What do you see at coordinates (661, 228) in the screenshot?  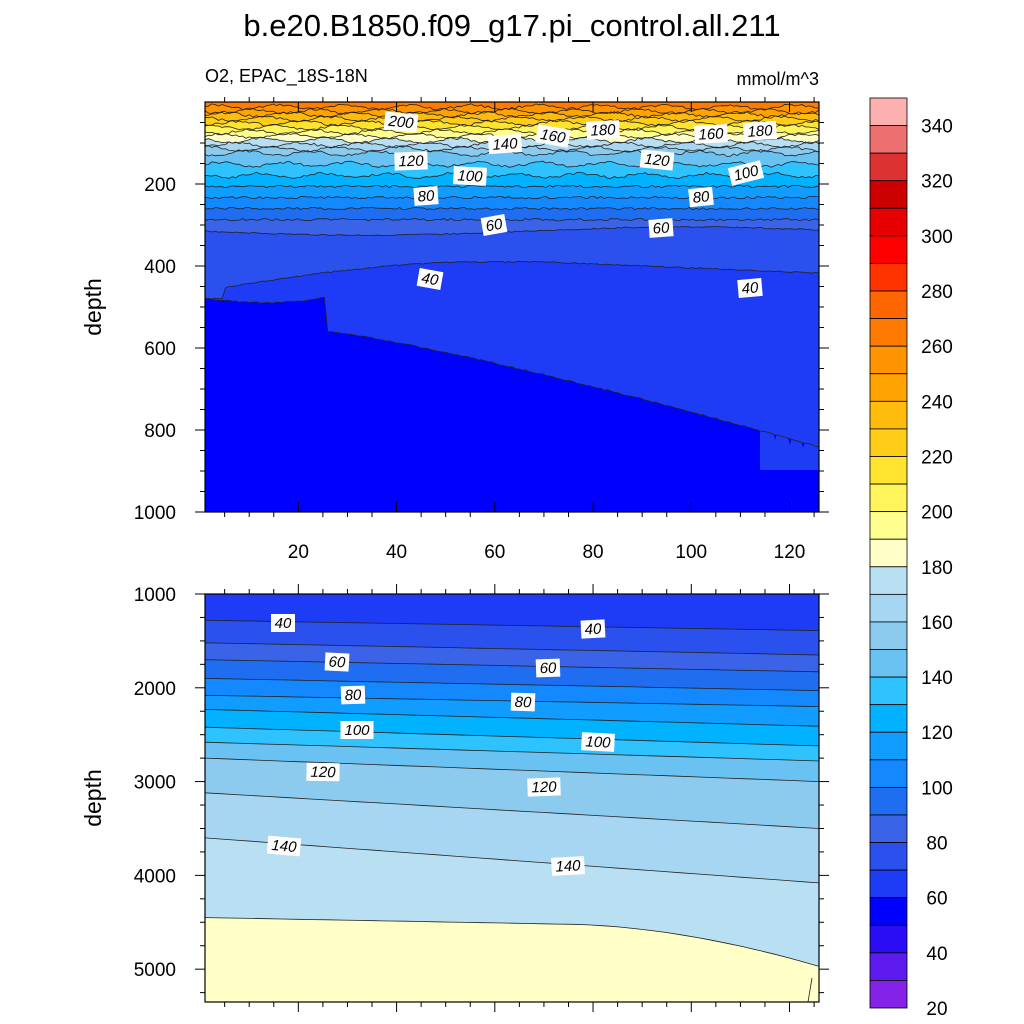 I see `upper-contour-label-13: 60` at bounding box center [661, 228].